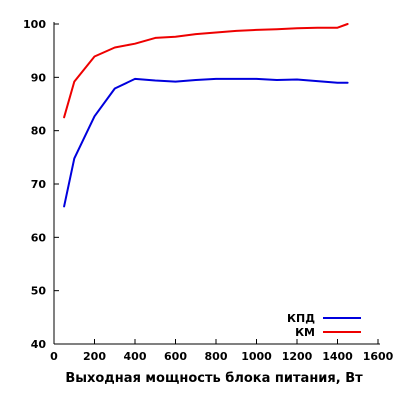 The width and height of the screenshot is (400, 400). What do you see at coordinates (337, 356) in the screenshot?
I see `x-tick-label: 1400` at bounding box center [337, 356].